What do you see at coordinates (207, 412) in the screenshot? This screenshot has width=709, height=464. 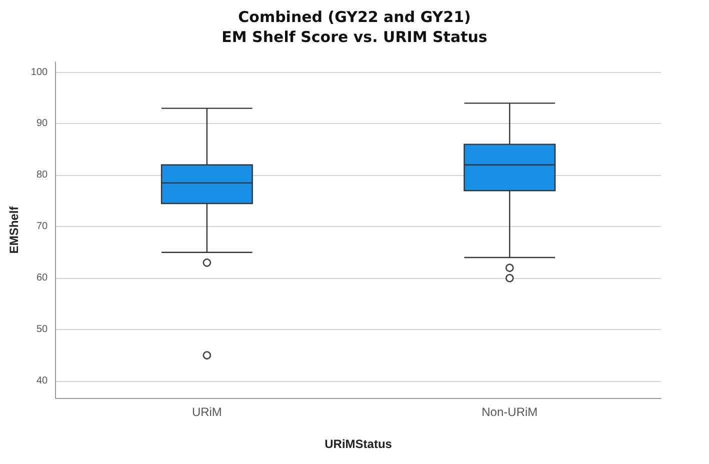 I see `x-tick-label: URiM` at bounding box center [207, 412].